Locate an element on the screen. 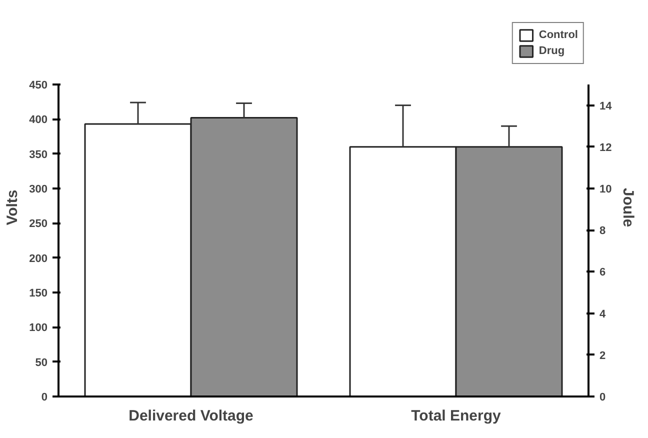 The height and width of the screenshot is (438, 648). y2-tick-label: 6 is located at coordinates (603, 272).